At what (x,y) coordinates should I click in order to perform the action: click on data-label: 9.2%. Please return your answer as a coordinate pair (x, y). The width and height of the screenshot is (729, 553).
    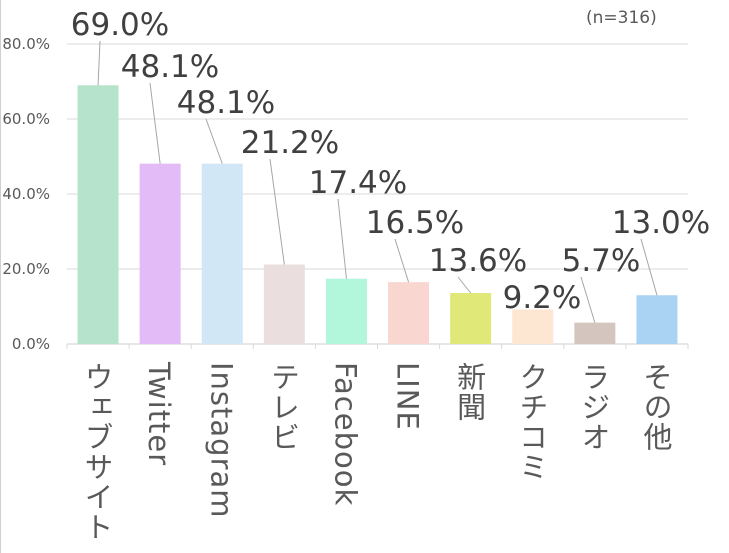
    Looking at the image, I should click on (542, 298).